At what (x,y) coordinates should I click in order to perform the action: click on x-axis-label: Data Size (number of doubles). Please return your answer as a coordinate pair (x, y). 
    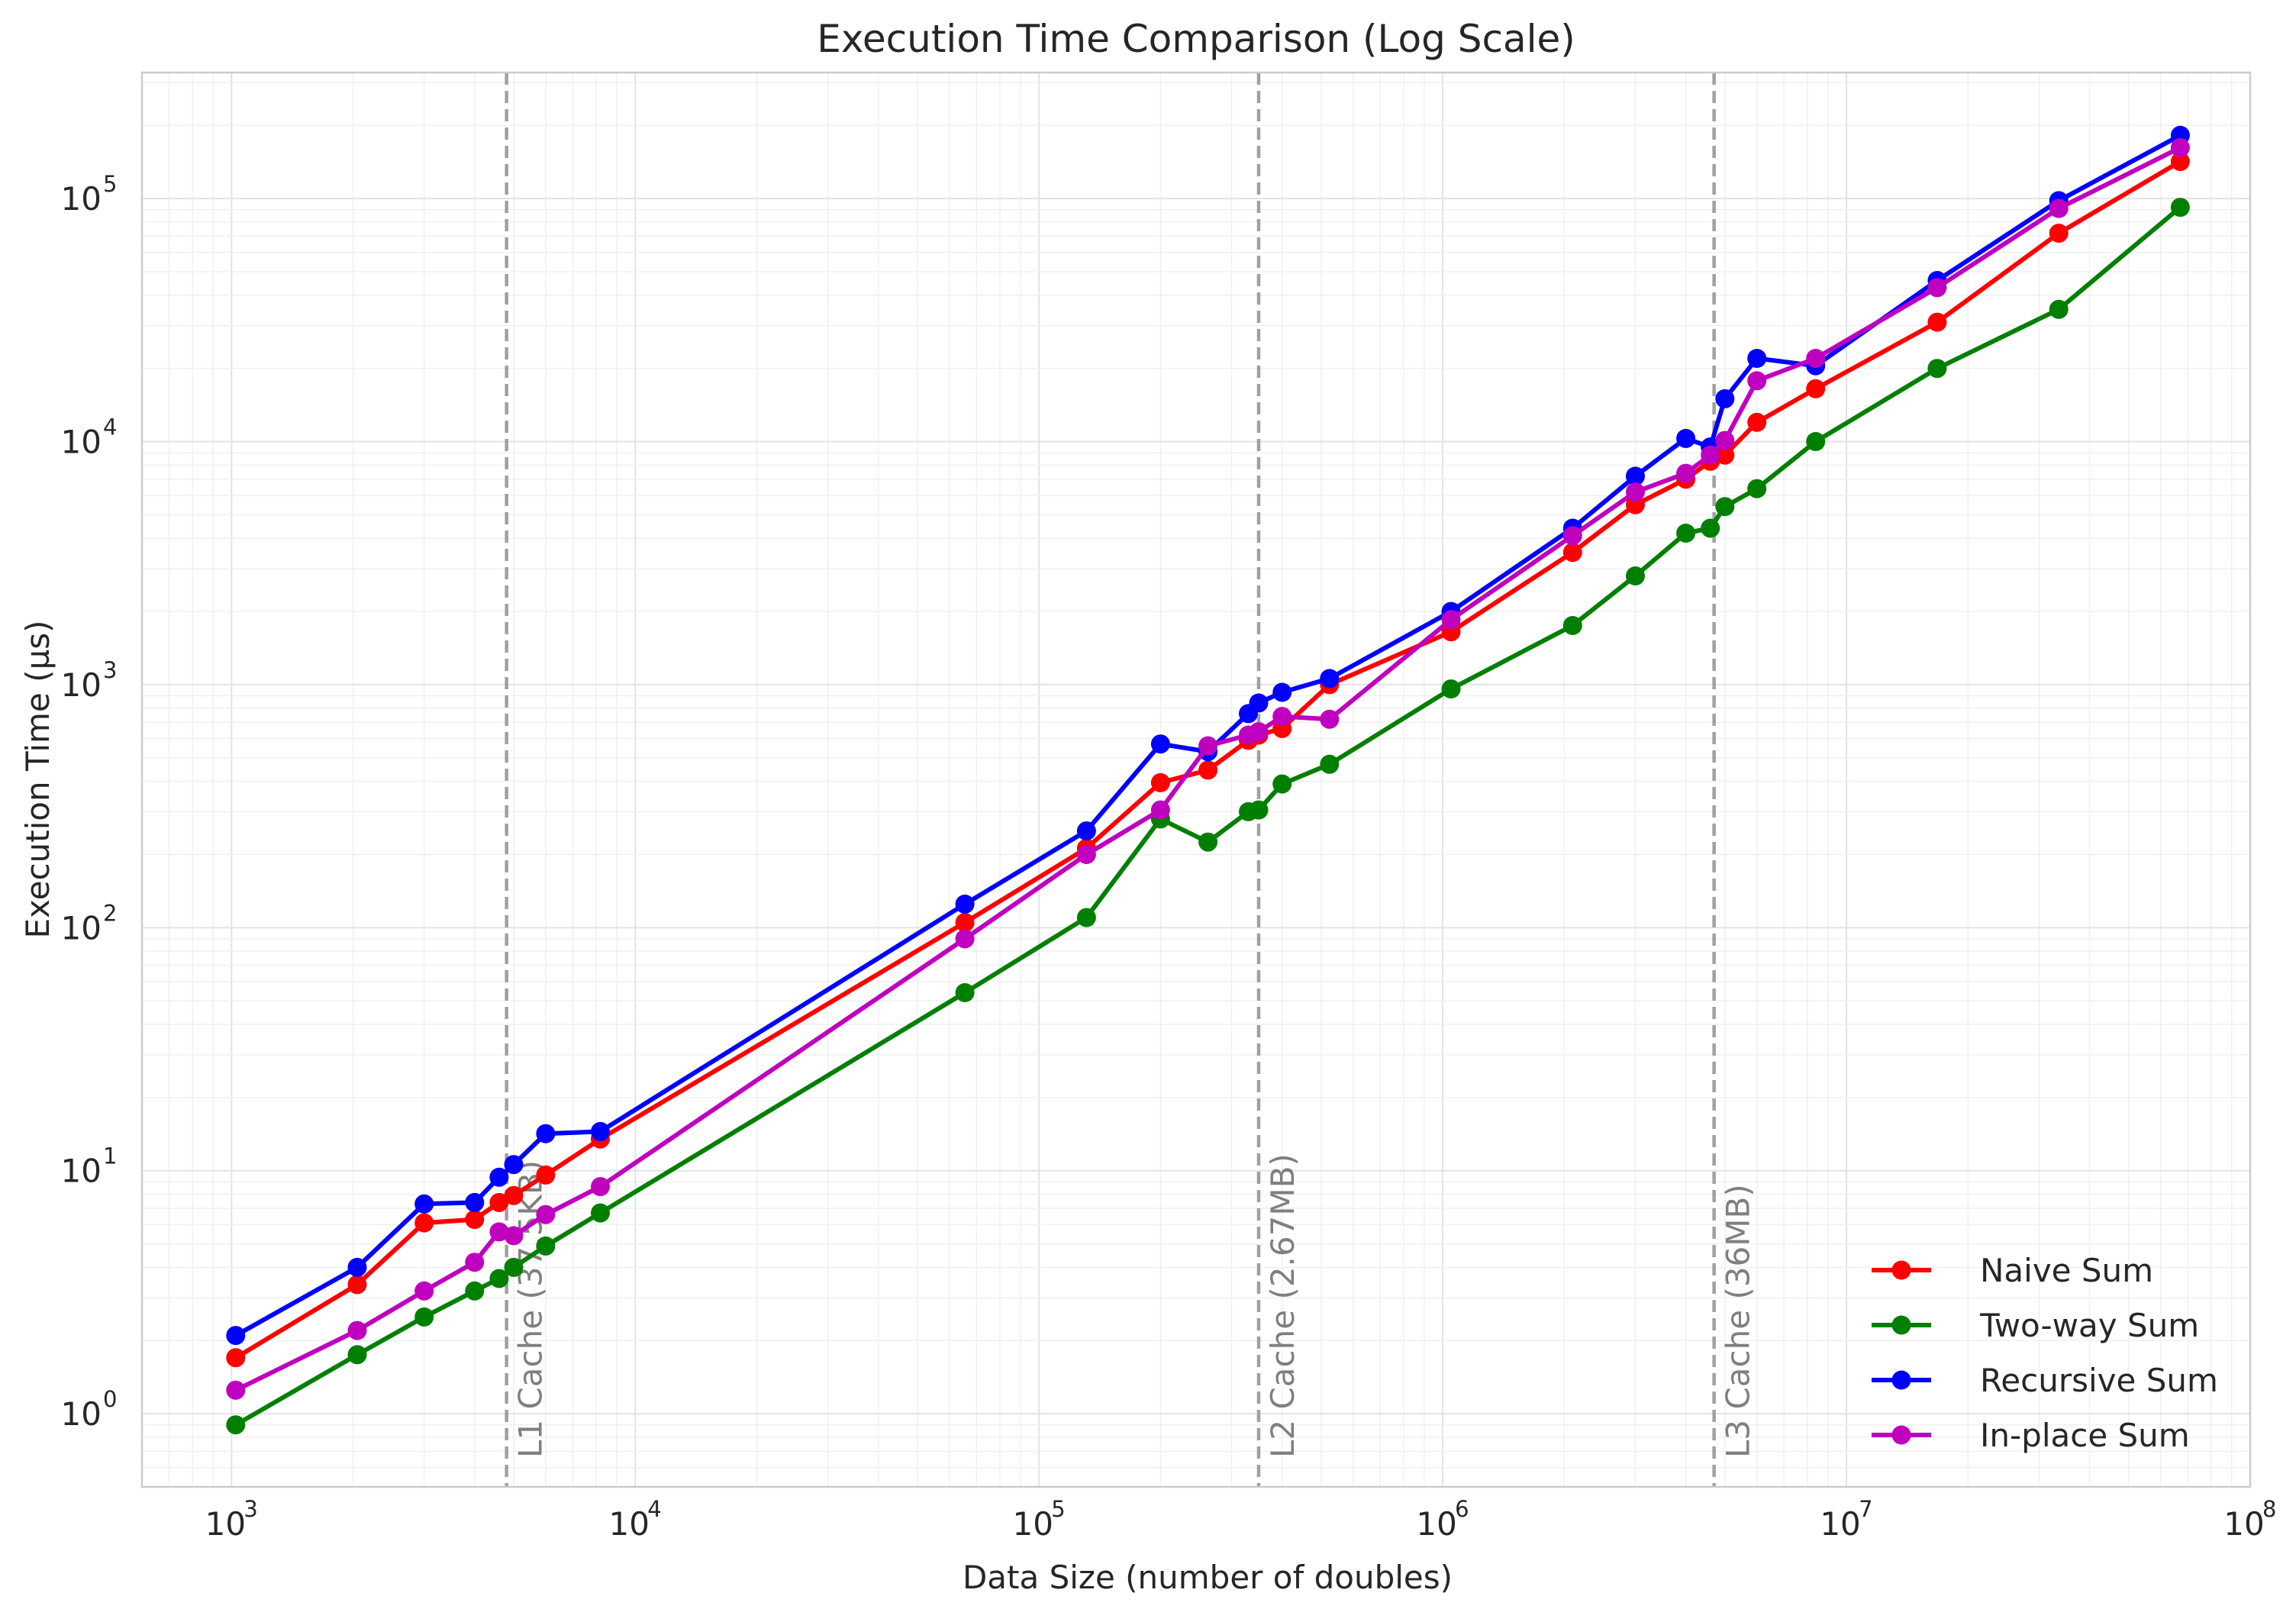
    Looking at the image, I should click on (1208, 1577).